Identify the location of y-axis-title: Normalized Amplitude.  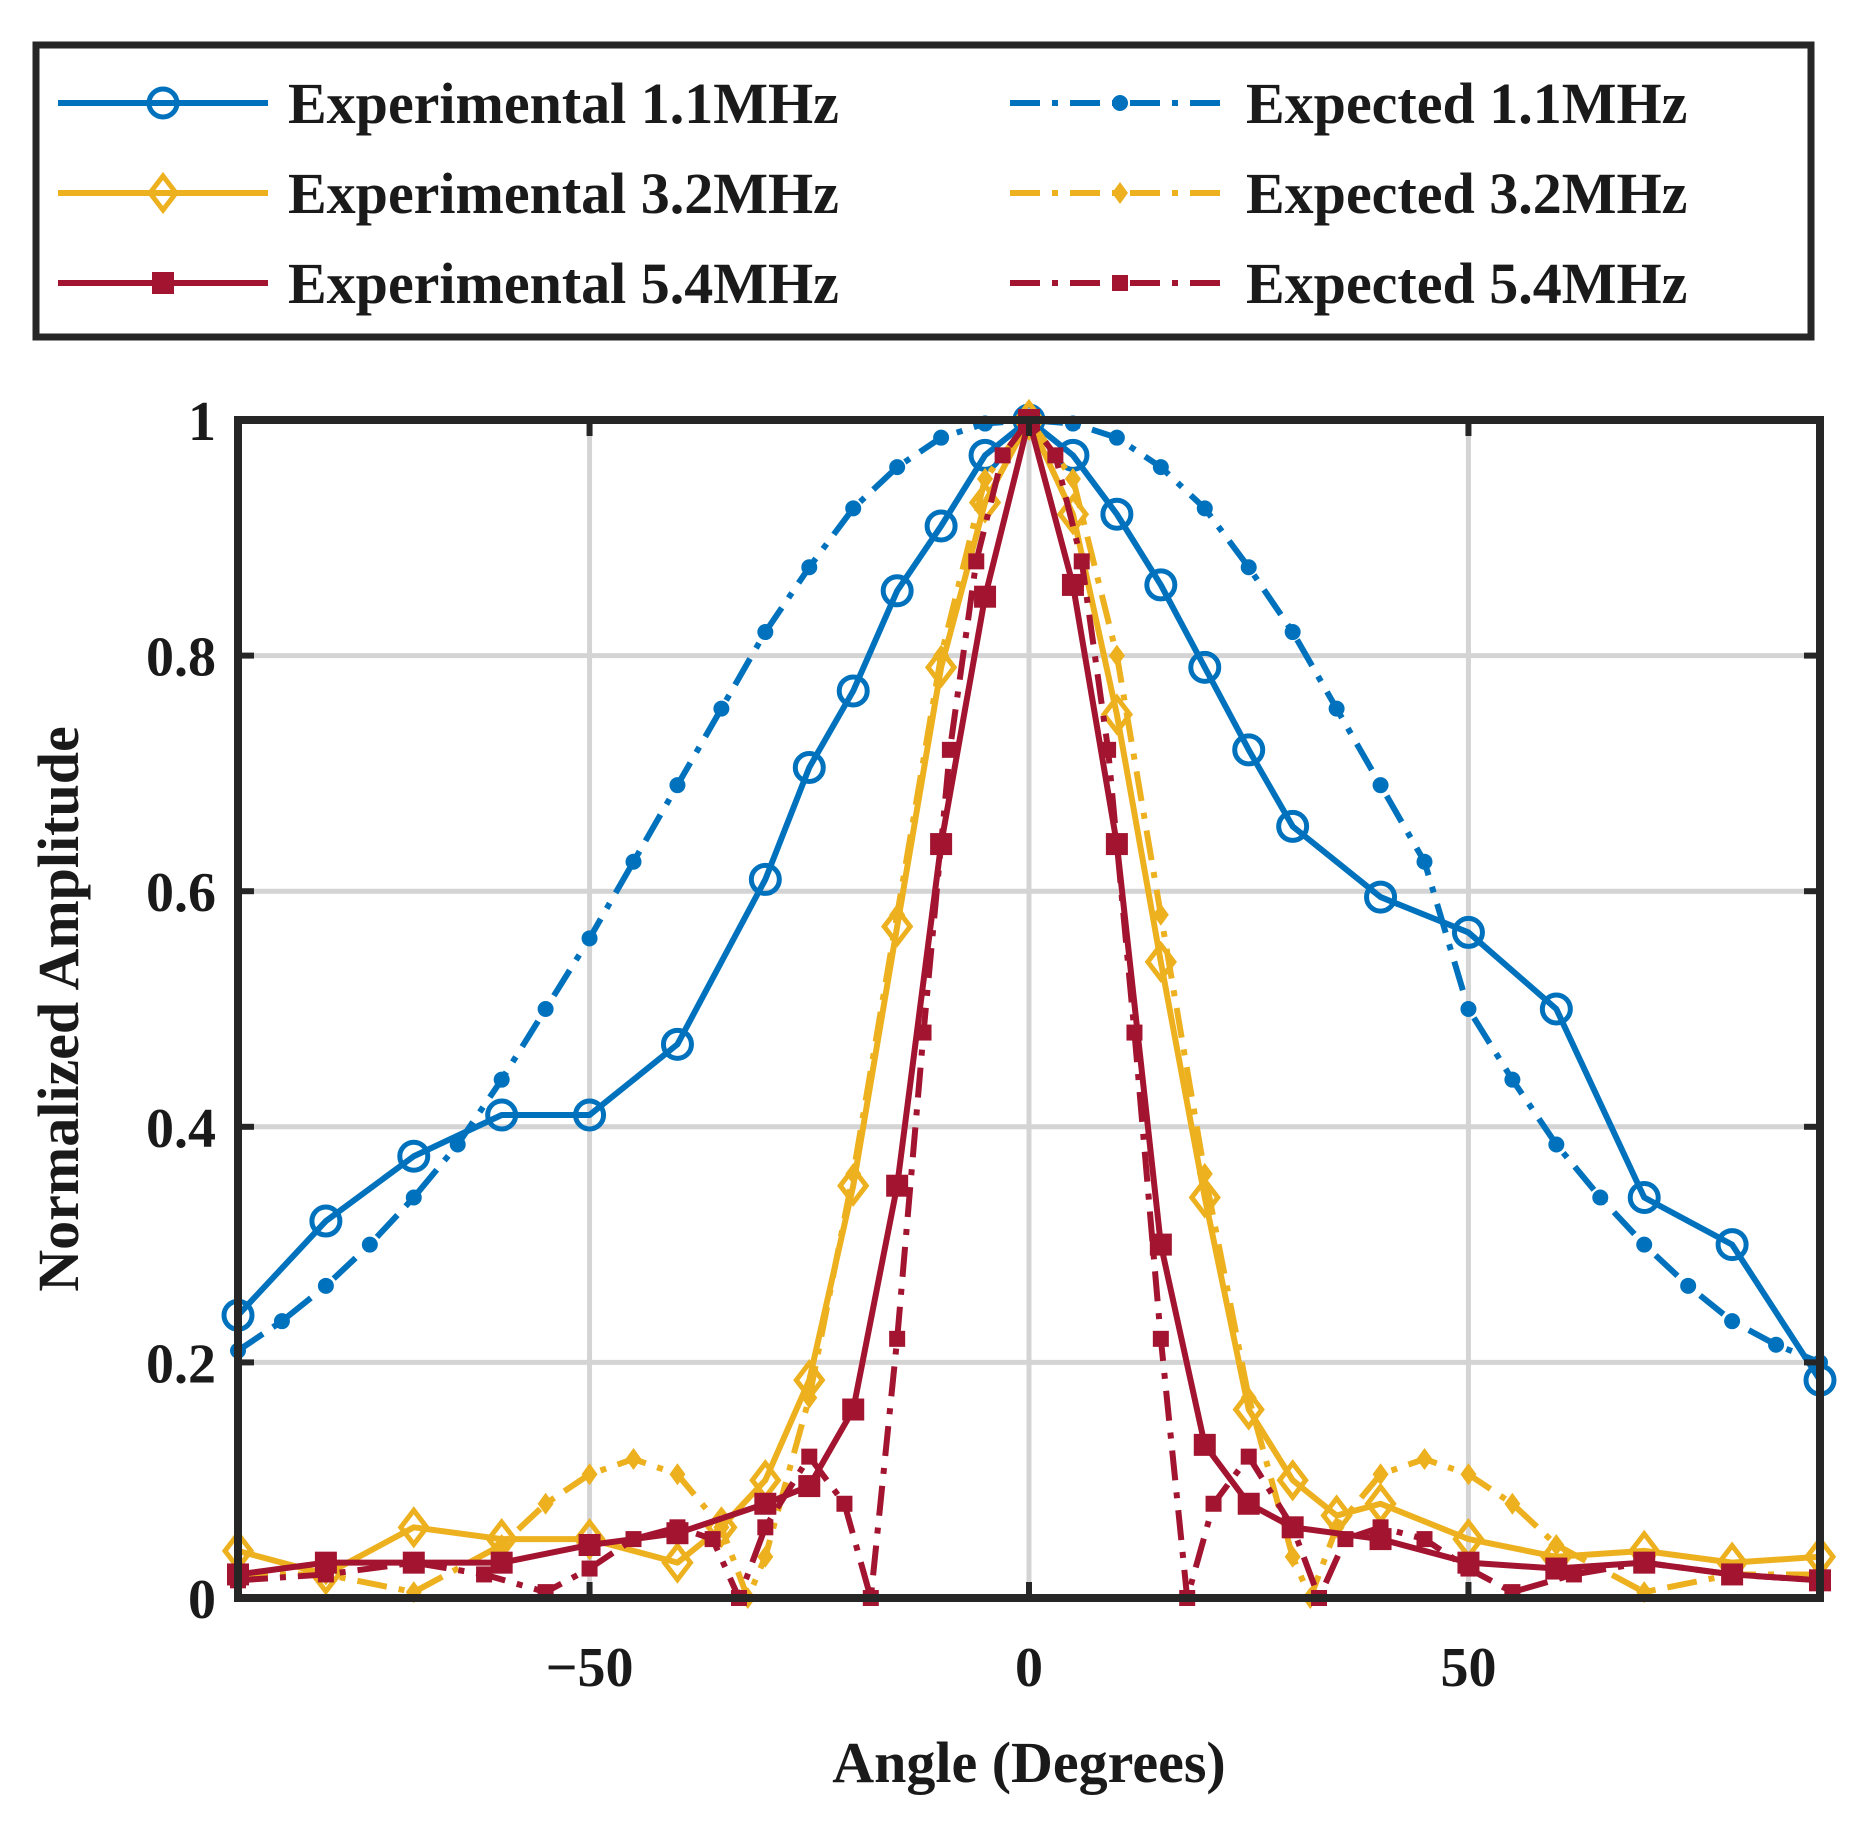
(58, 1008).